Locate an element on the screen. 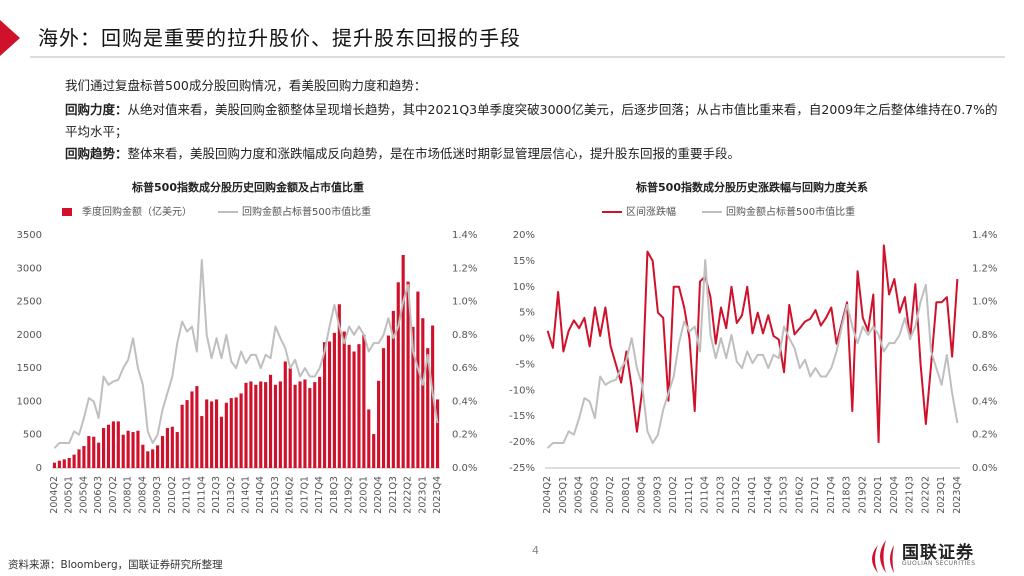 This screenshot has width=1024, height=576. y2-tick-label: 0.2% is located at coordinates (464, 435).